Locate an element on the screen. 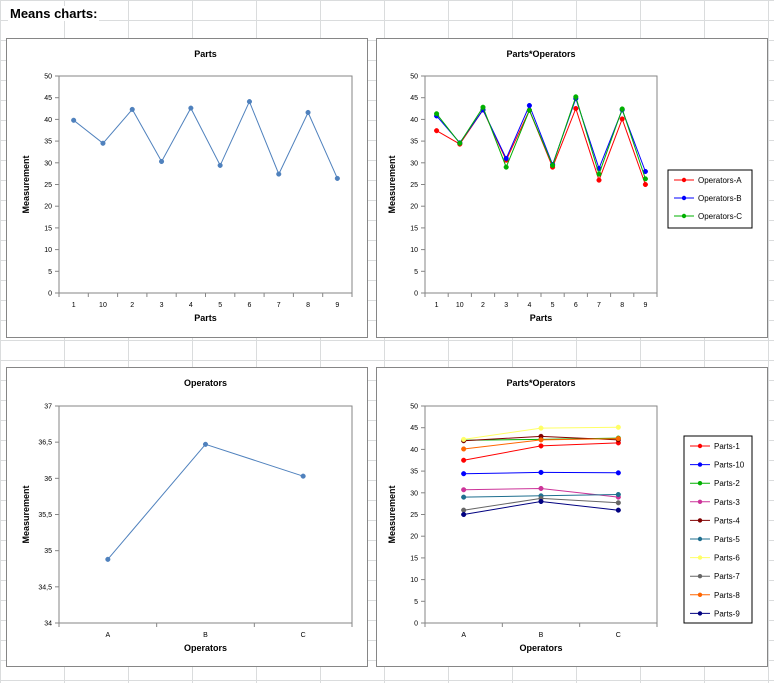 The width and height of the screenshot is (774, 683). x-tick-label: 7 is located at coordinates (279, 305).